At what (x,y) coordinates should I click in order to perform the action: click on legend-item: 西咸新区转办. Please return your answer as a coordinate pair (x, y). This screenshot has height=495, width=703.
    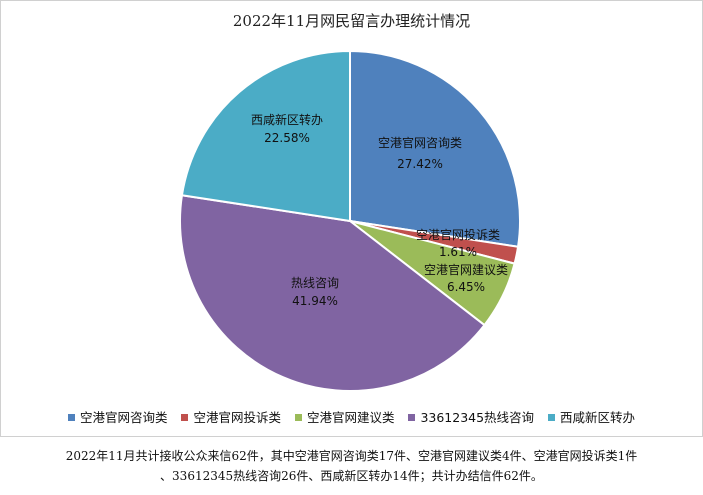
    Looking at the image, I should click on (591, 416).